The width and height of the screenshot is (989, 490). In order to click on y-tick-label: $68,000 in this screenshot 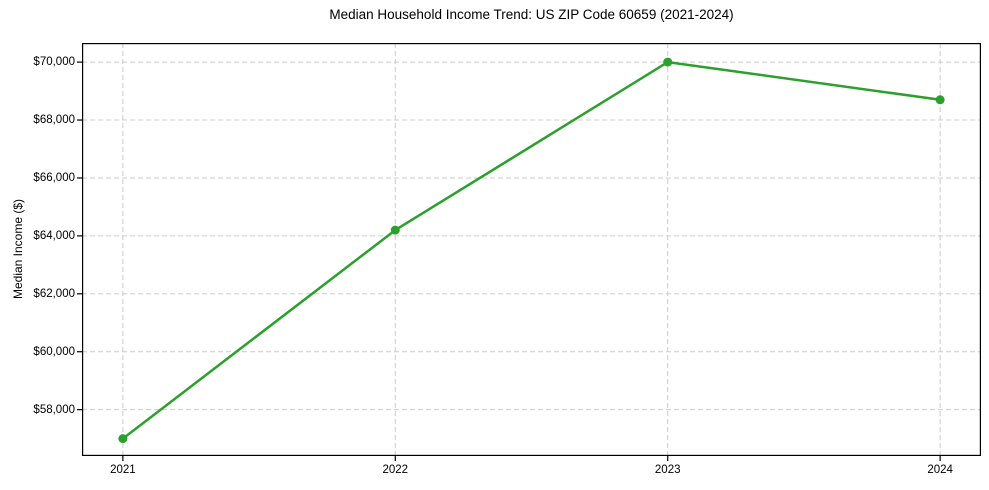, I will do `click(54, 120)`.